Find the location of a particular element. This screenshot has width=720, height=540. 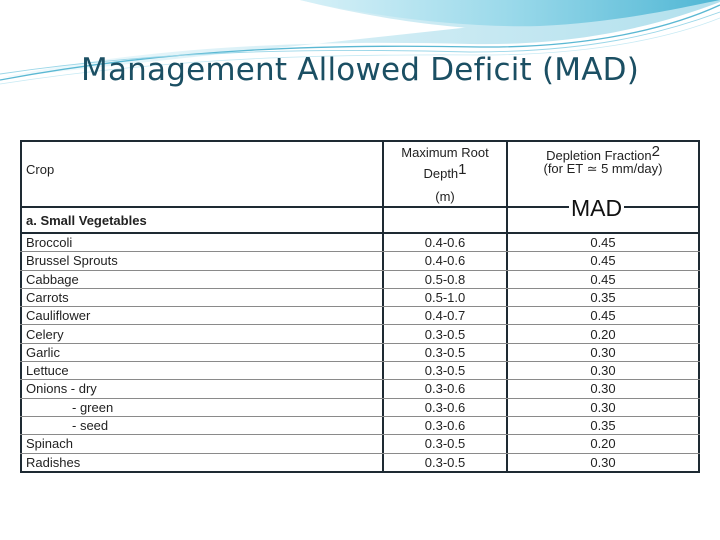

header-depletion-text: Depletion Fraction is located at coordinates (599, 155).